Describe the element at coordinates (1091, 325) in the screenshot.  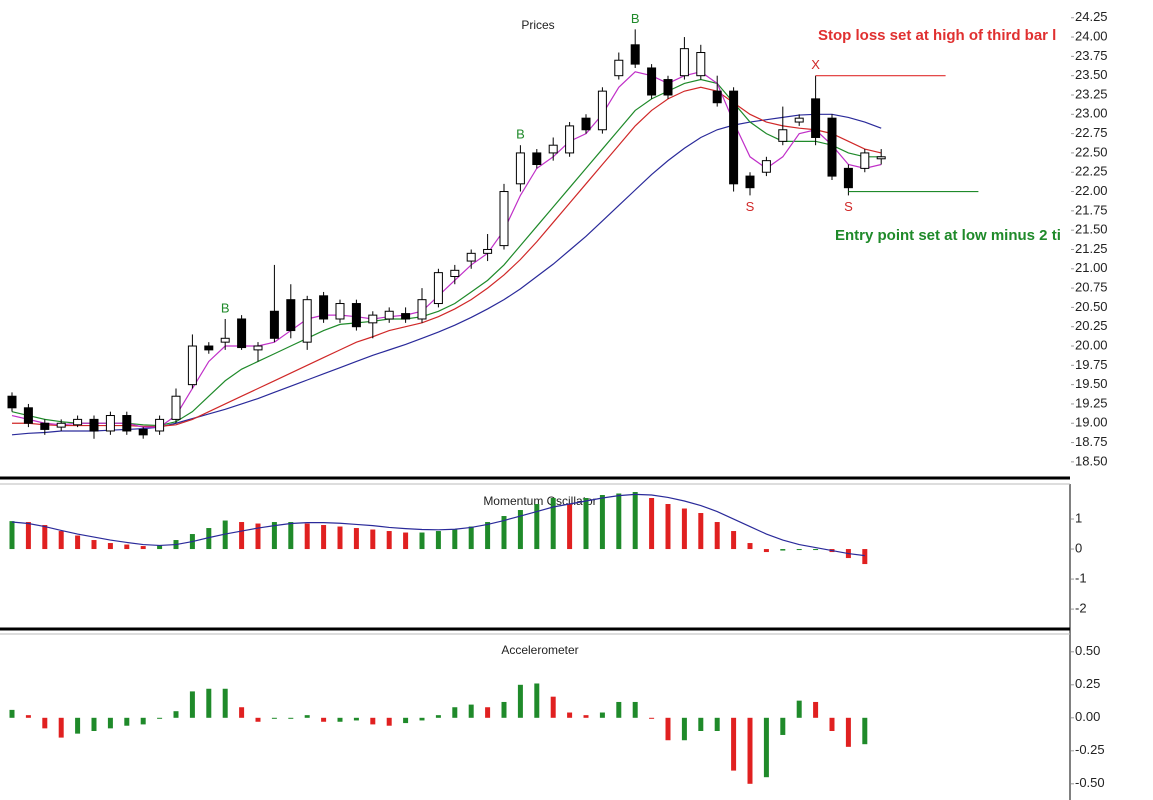
I see `y-tick-label: 20.25` at that location.